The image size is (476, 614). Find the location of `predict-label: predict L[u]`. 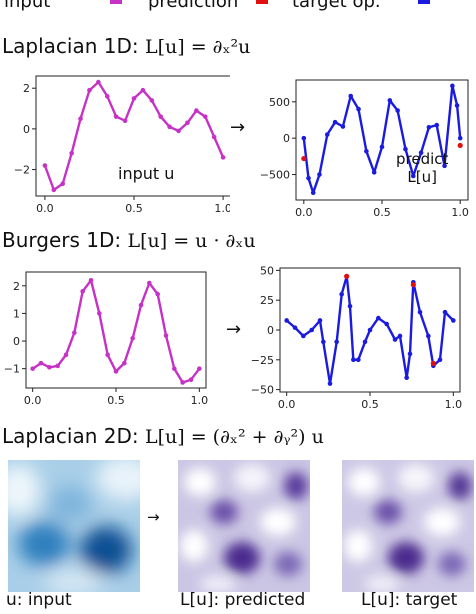

predict-label: predict L[u] is located at coordinates (422, 168).